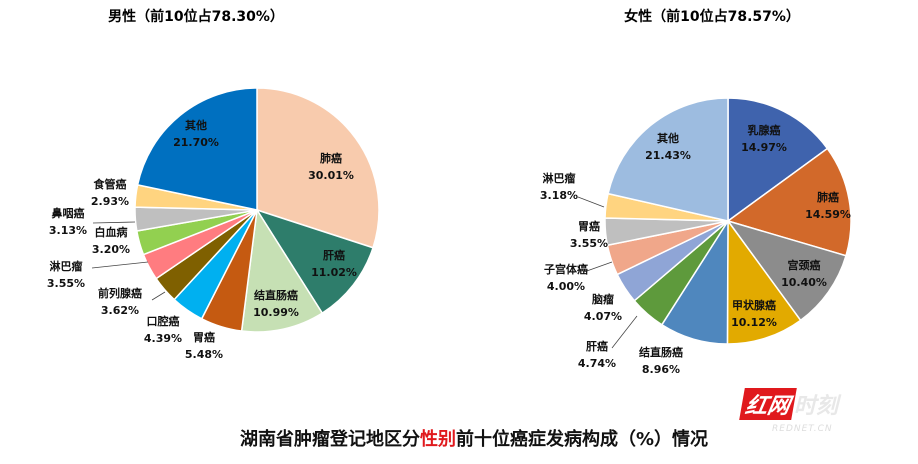 This screenshot has width=918, height=464. Describe the element at coordinates (559, 195) in the screenshot. I see `slice-value-label: 3.18%` at that location.